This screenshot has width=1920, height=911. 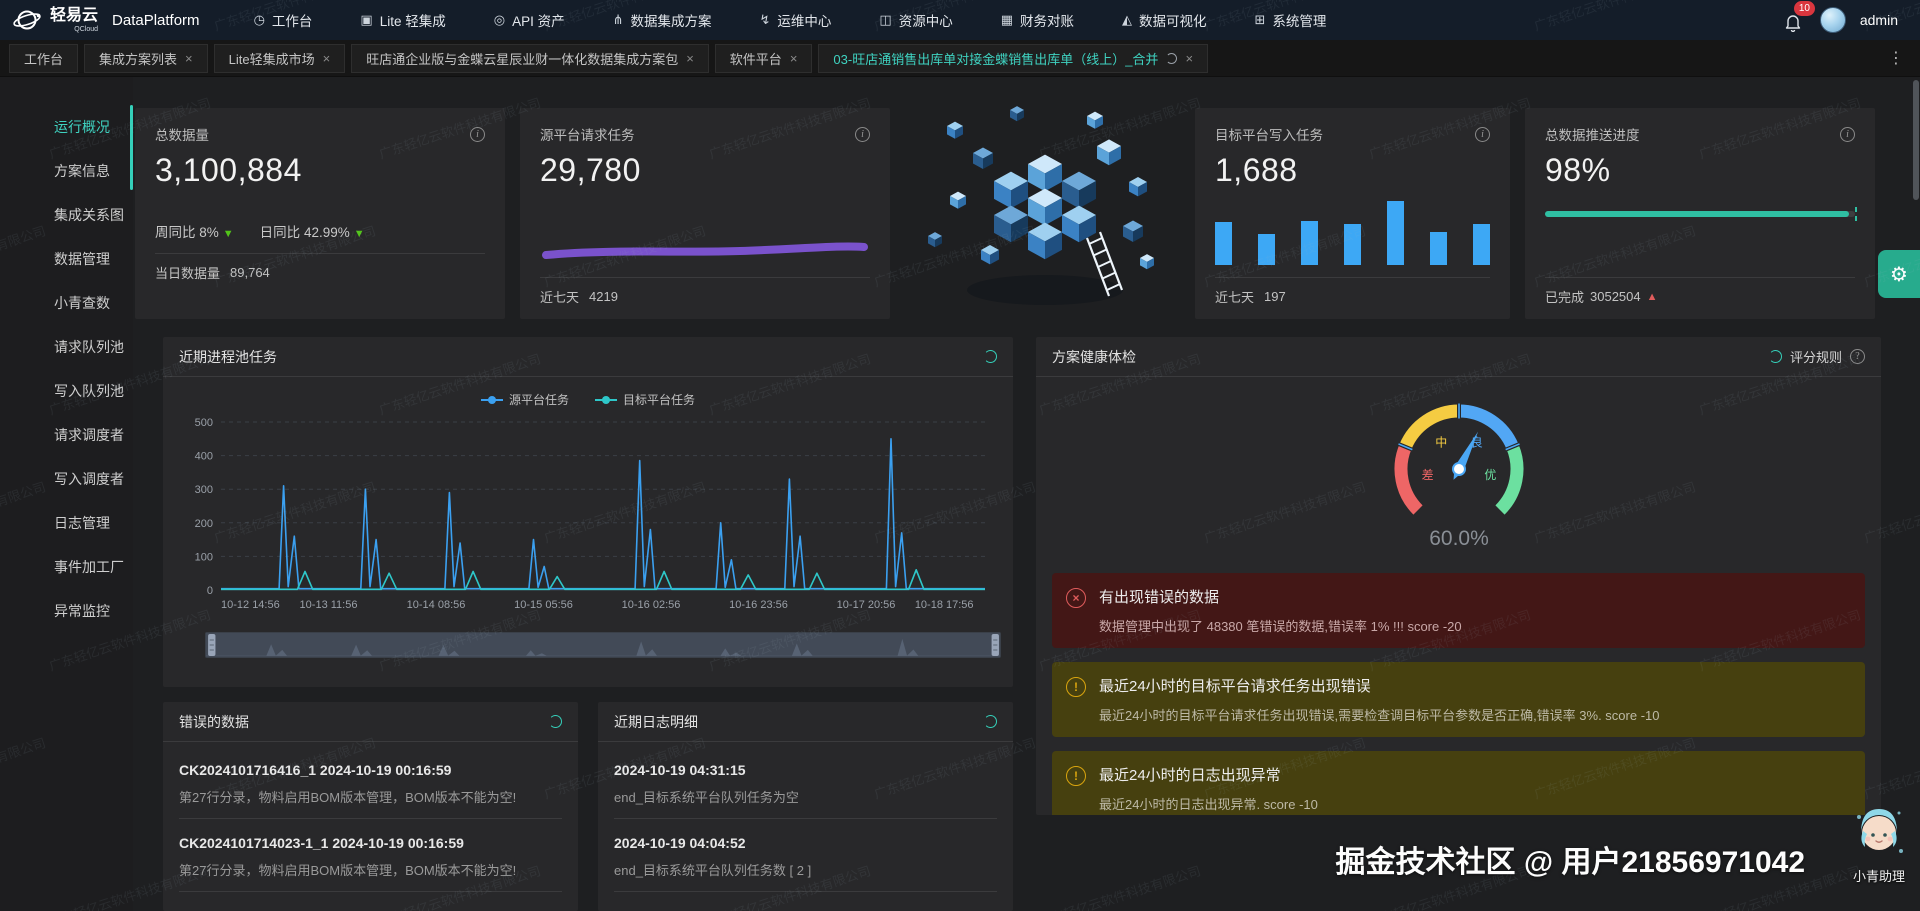 I want to click on nav-item-integration-solutions: ⋔ 数据集成方案, so click(x=662, y=20).